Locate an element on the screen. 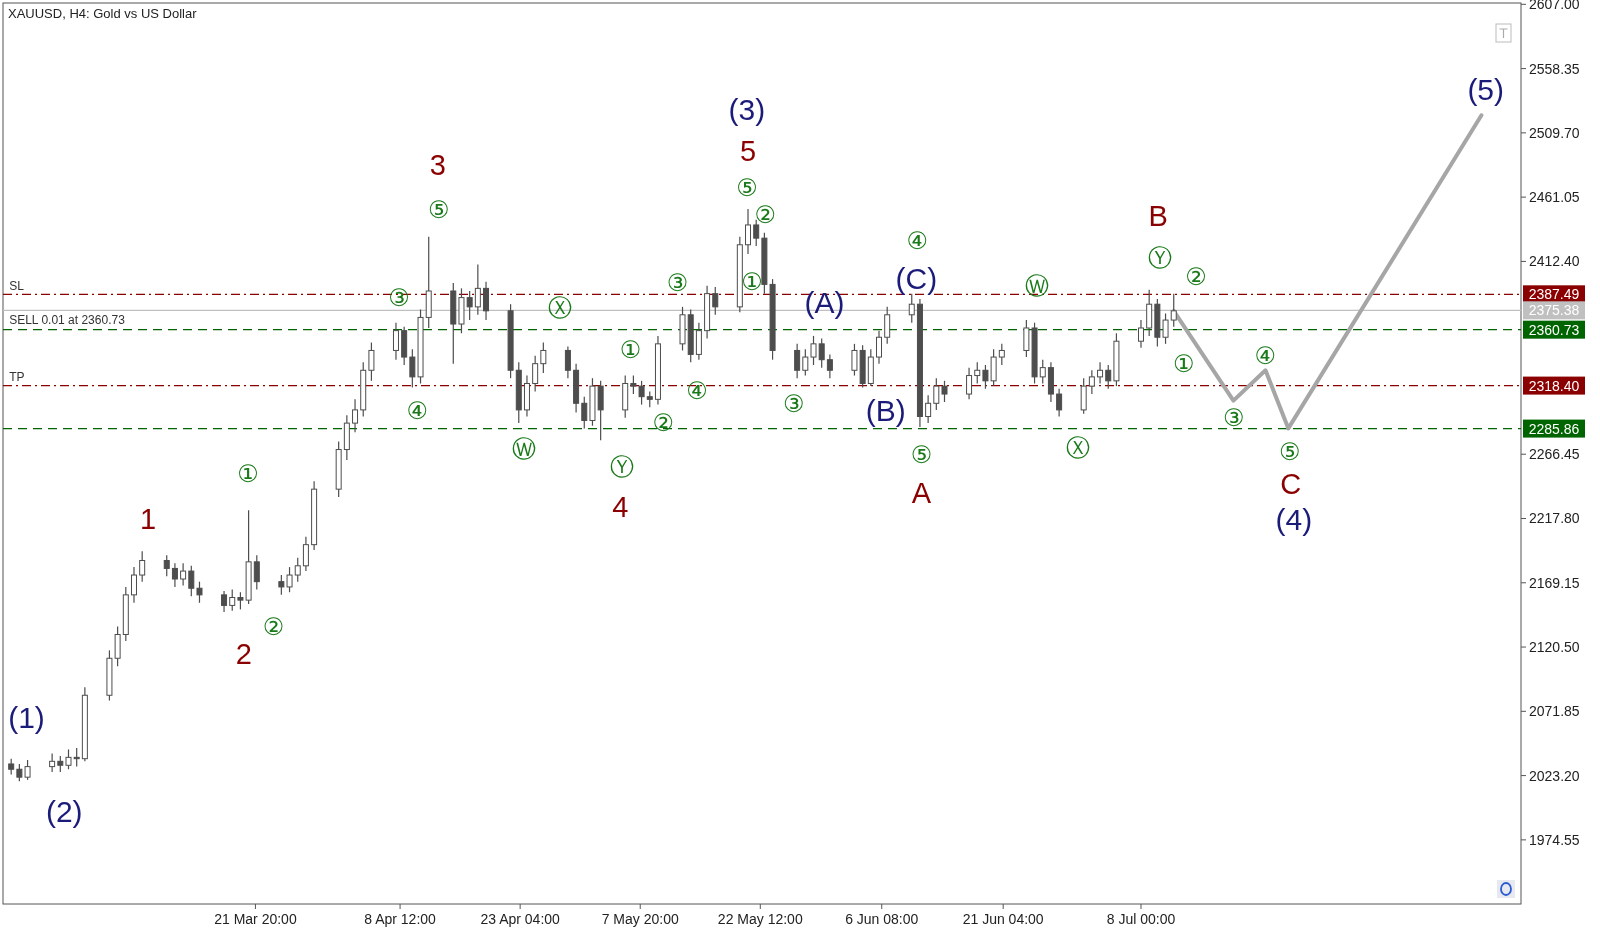 The image size is (1600, 932). y-tick-label: 2558.35 is located at coordinates (1554, 68).